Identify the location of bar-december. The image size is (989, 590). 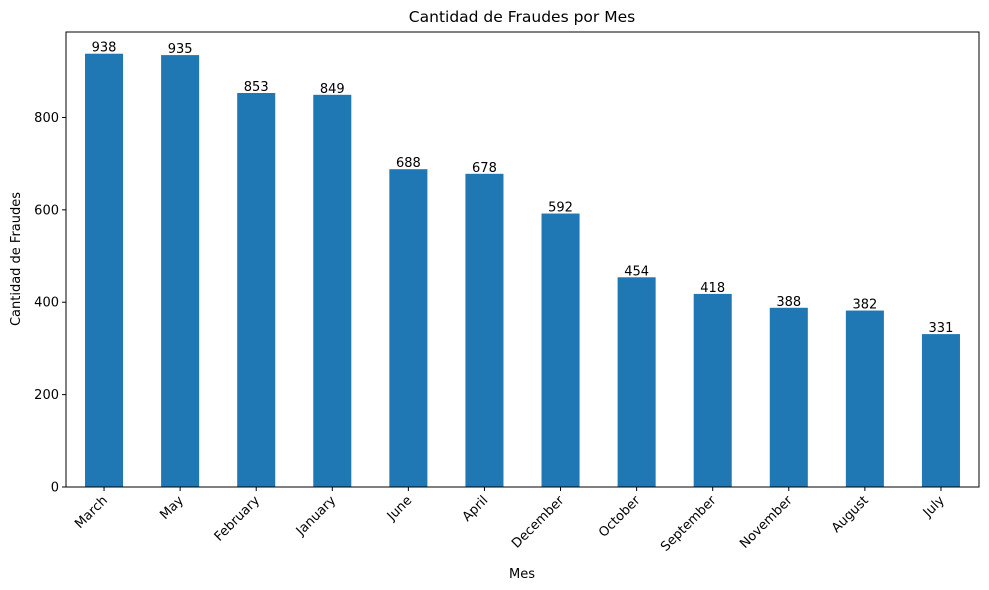
(560, 350).